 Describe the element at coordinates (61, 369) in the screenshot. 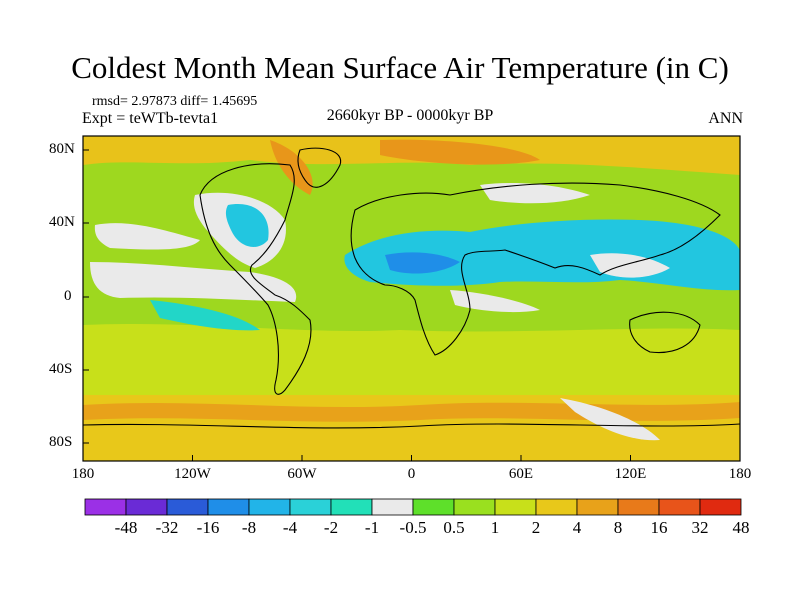

I see `y-tick-label: 40S` at that location.